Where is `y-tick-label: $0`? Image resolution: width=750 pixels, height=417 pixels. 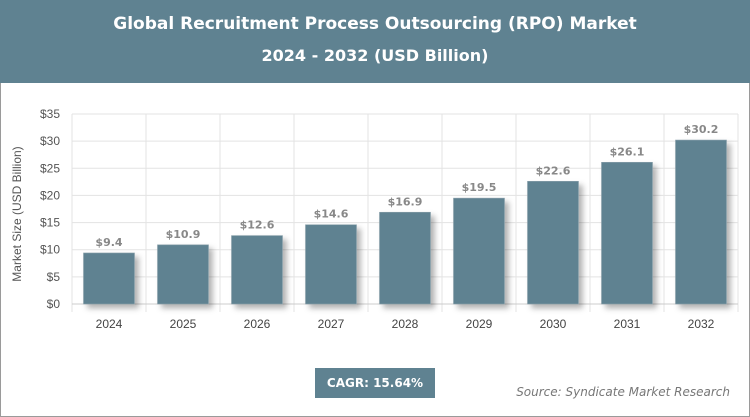
y-tick-label: $0 is located at coordinates (54, 304).